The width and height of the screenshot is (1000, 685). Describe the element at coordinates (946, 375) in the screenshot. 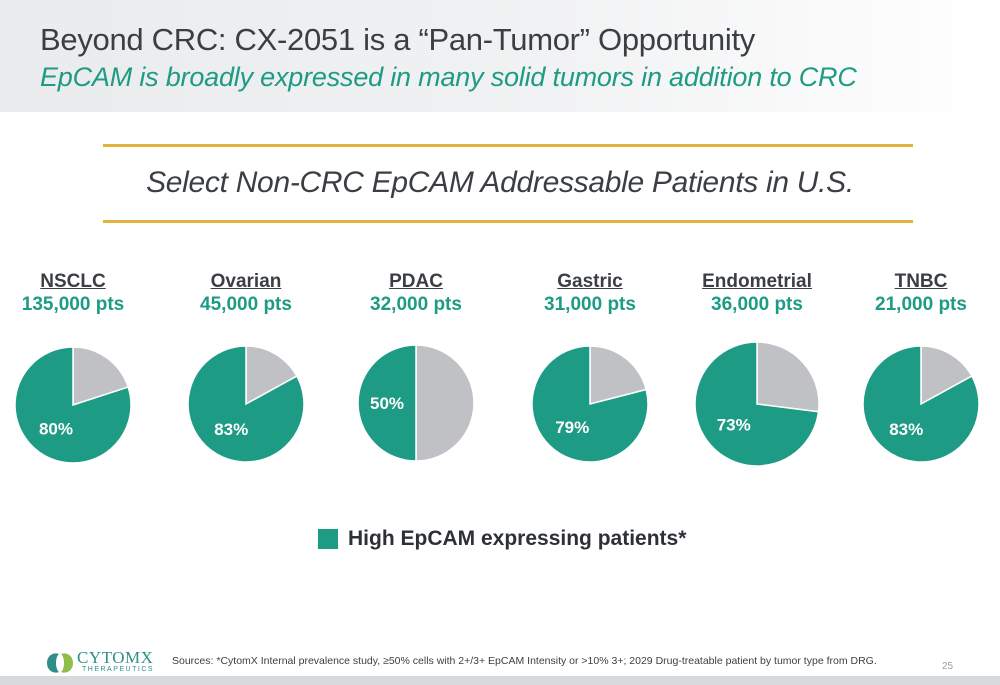

I see `pie-tnbc-low-slice` at that location.